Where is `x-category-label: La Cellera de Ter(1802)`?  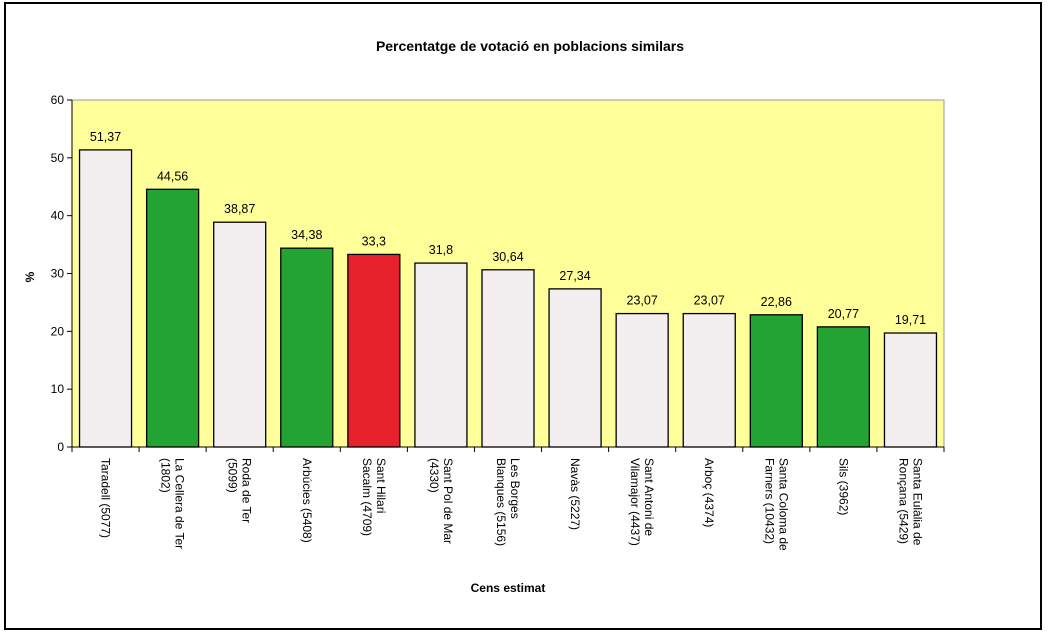 x-category-label: La Cellera de Ter(1802) is located at coordinates (173, 503).